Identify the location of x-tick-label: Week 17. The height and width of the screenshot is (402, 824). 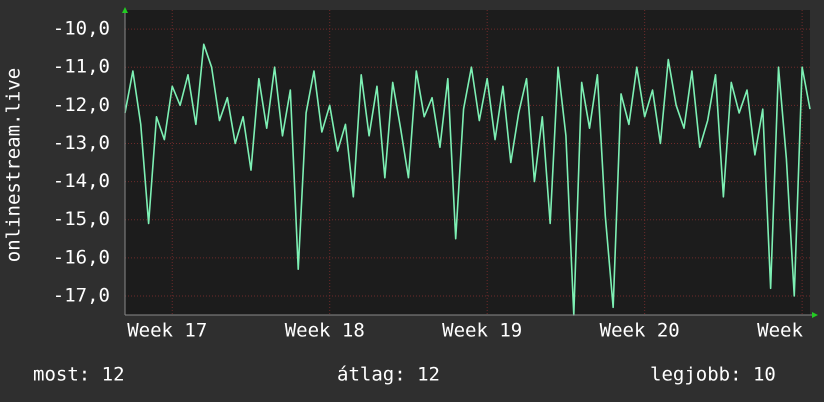
(167, 331).